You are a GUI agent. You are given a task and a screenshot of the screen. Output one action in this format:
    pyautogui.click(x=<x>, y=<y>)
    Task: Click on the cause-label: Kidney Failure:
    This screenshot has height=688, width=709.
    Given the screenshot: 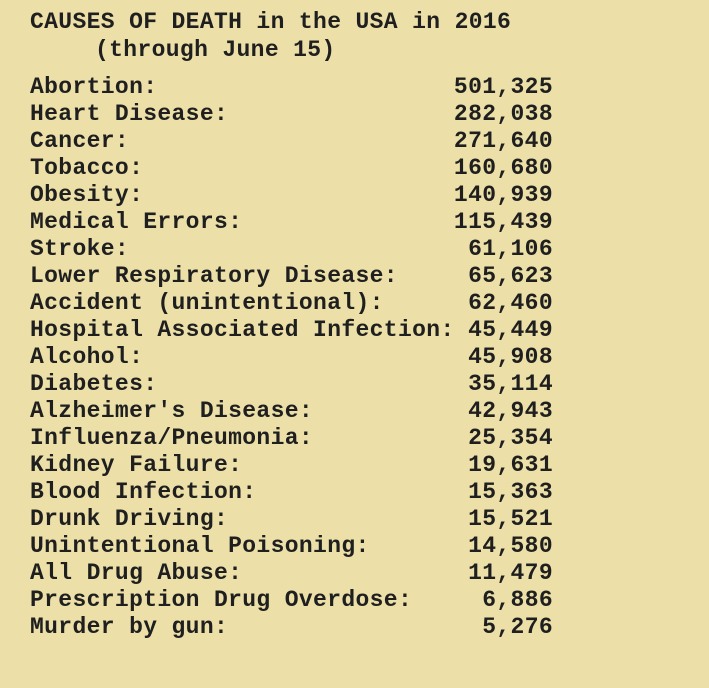 What is the action you would take?
    pyautogui.click(x=136, y=465)
    